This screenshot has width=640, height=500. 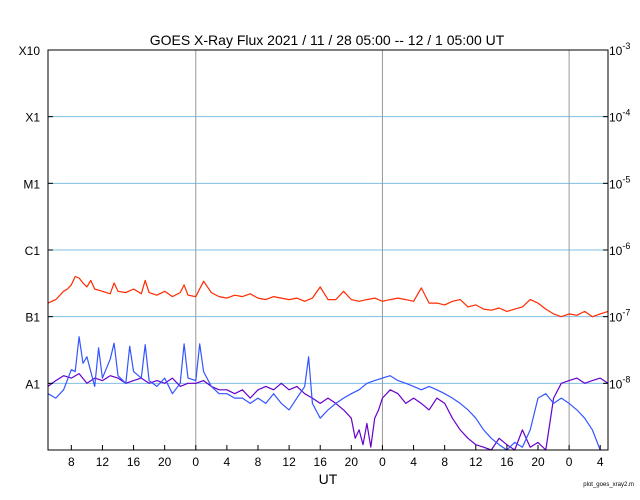 What do you see at coordinates (31, 184) in the screenshot?
I see `y-left-label: M1` at bounding box center [31, 184].